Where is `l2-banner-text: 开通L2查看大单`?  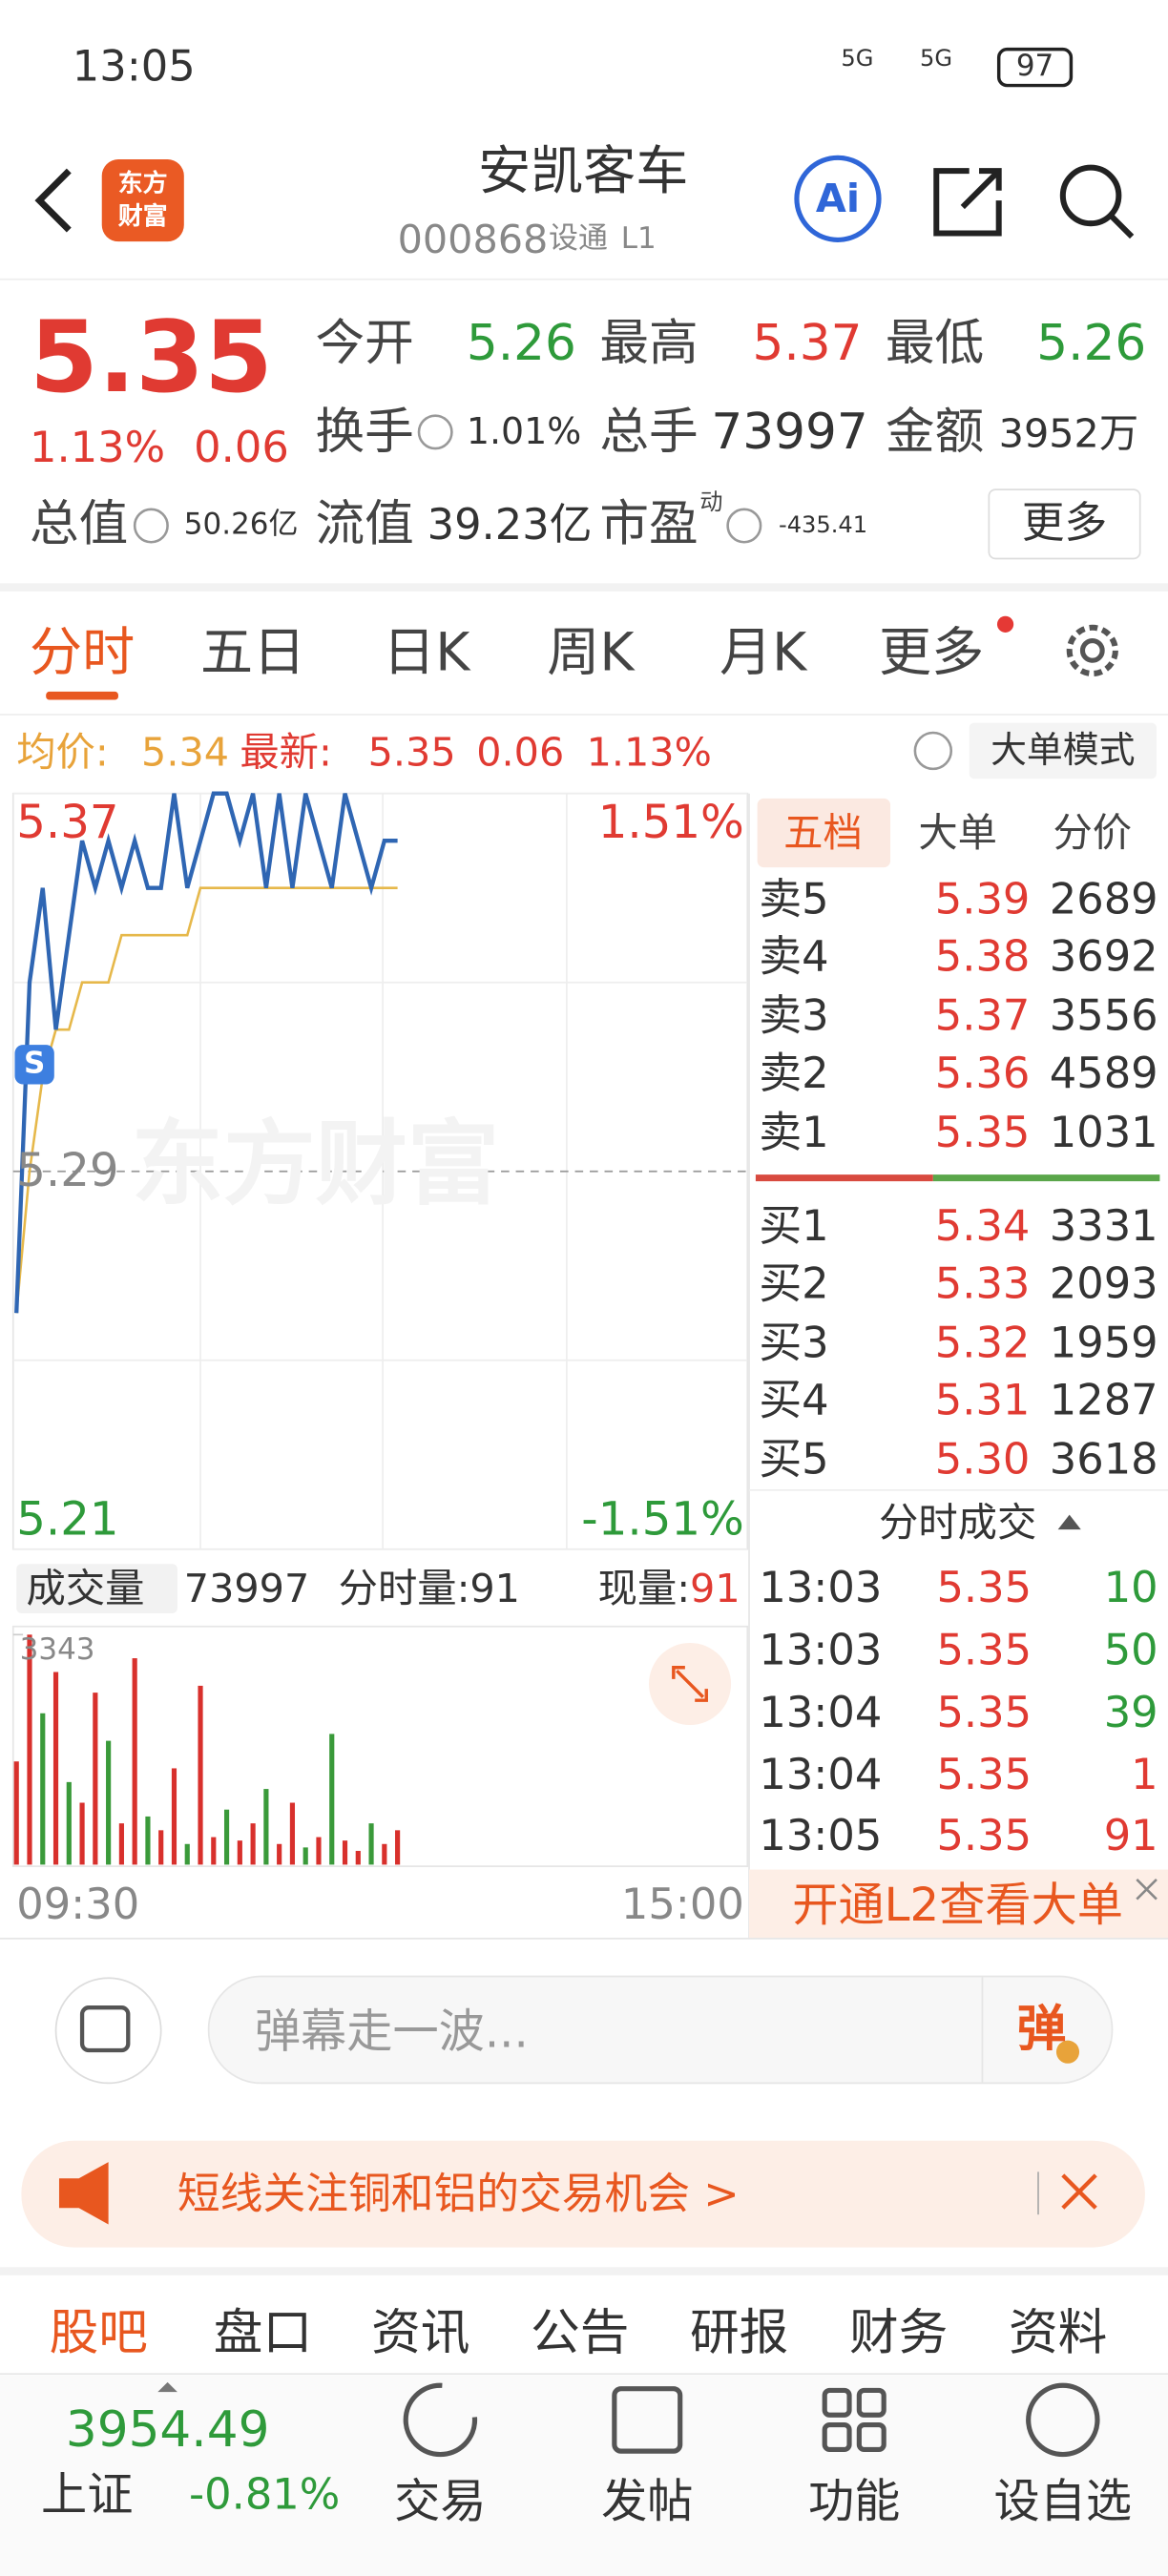
l2-banner-text: 开通L2查看大单 is located at coordinates (958, 1905).